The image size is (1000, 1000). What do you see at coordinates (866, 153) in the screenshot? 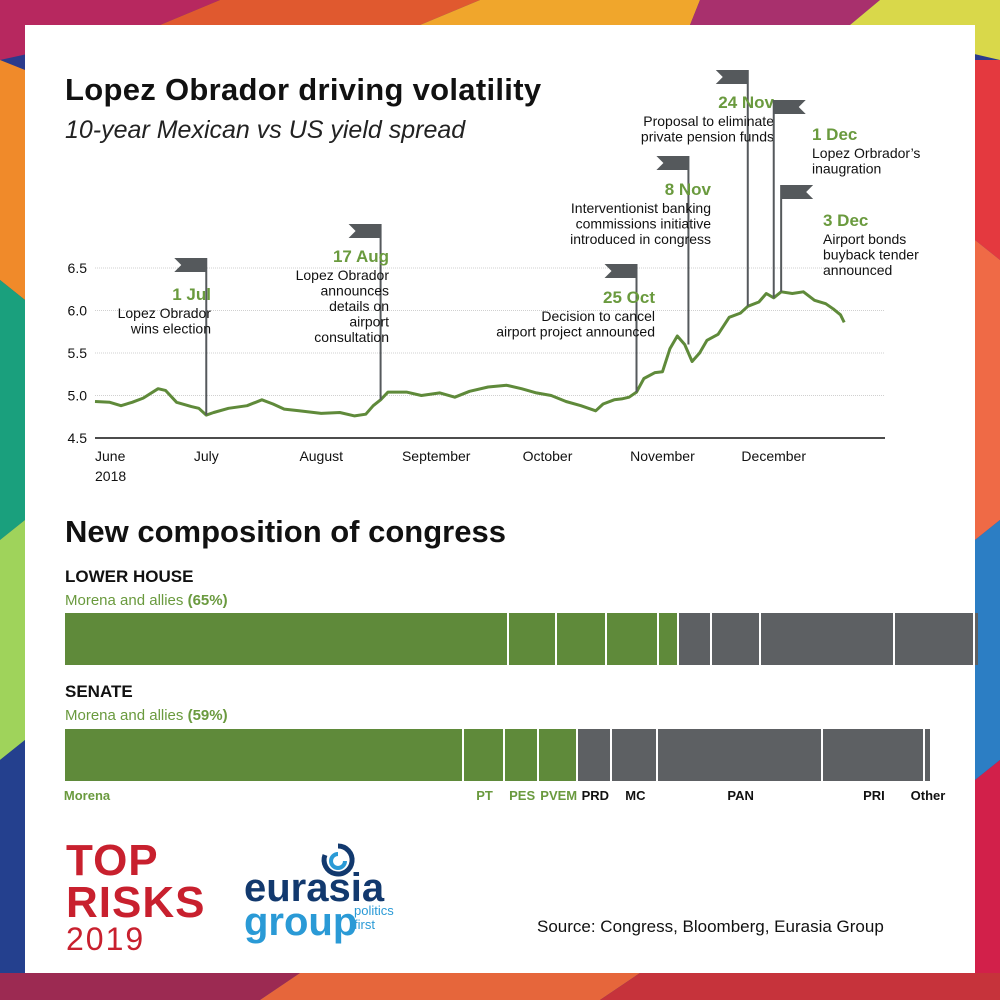
I see `annotation-text: Lopez Orbrador’s` at bounding box center [866, 153].